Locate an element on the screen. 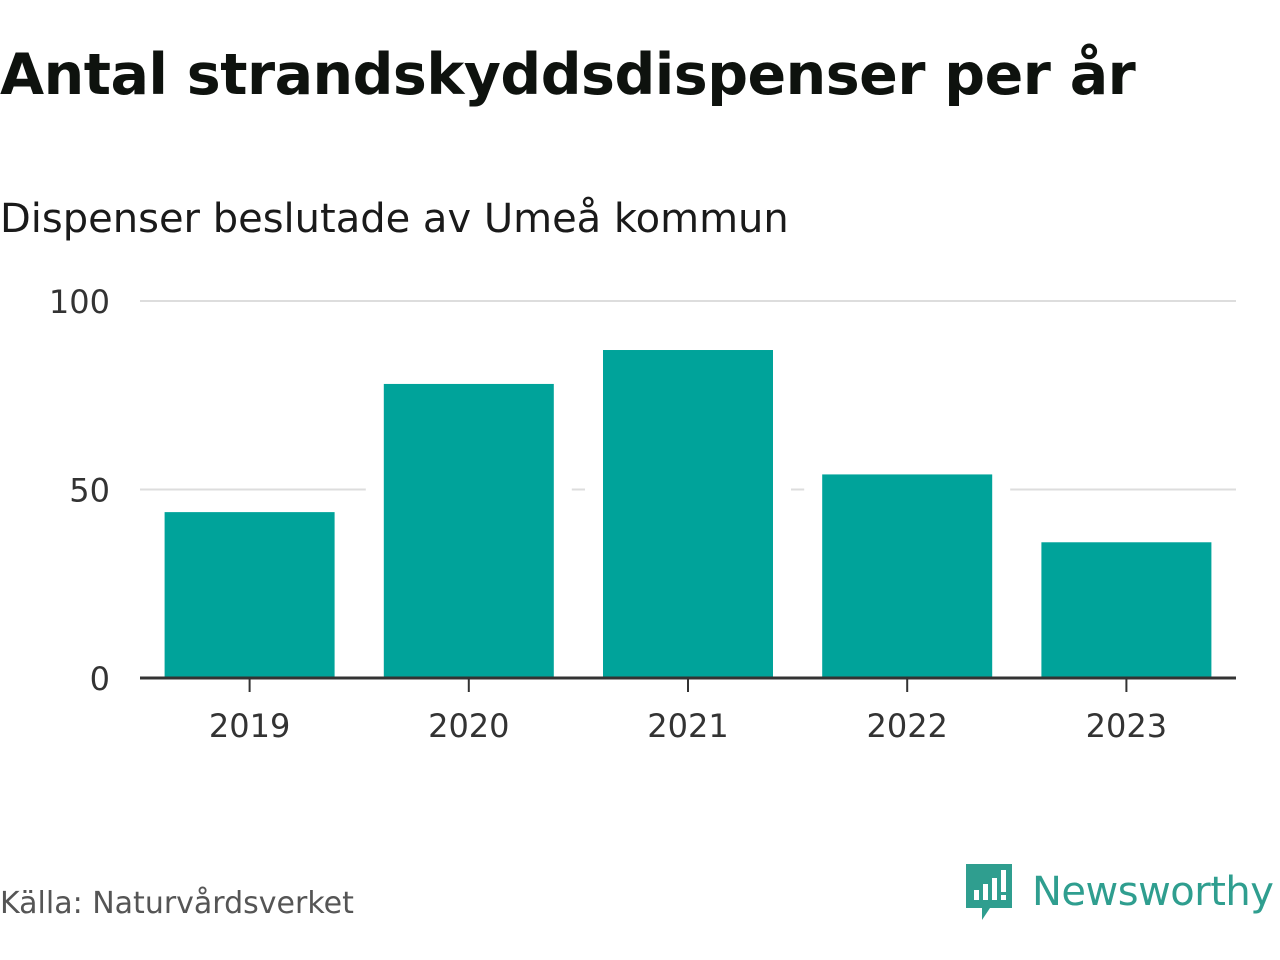 This screenshot has height=960, width=1280. x-tick-label: 2022 is located at coordinates (906, 726).